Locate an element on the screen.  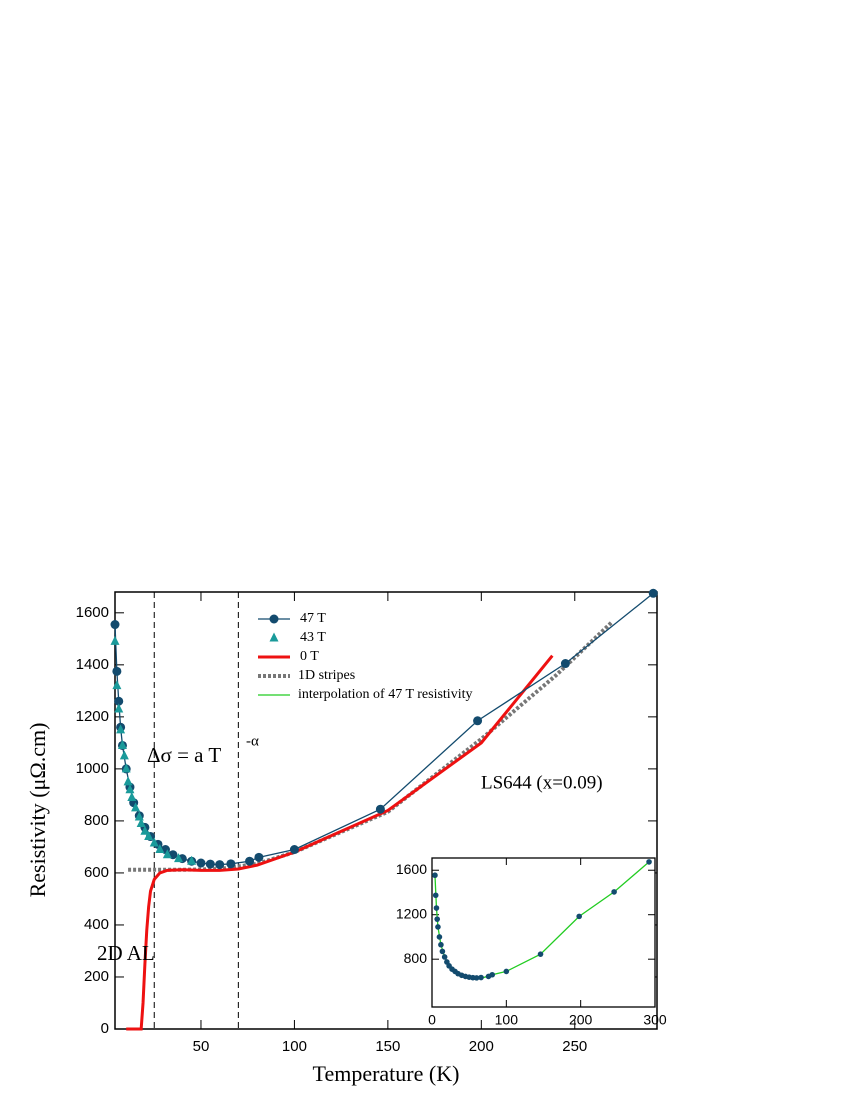
legend-label: interpolation of 47 T resistivity is located at coordinates (385, 694).